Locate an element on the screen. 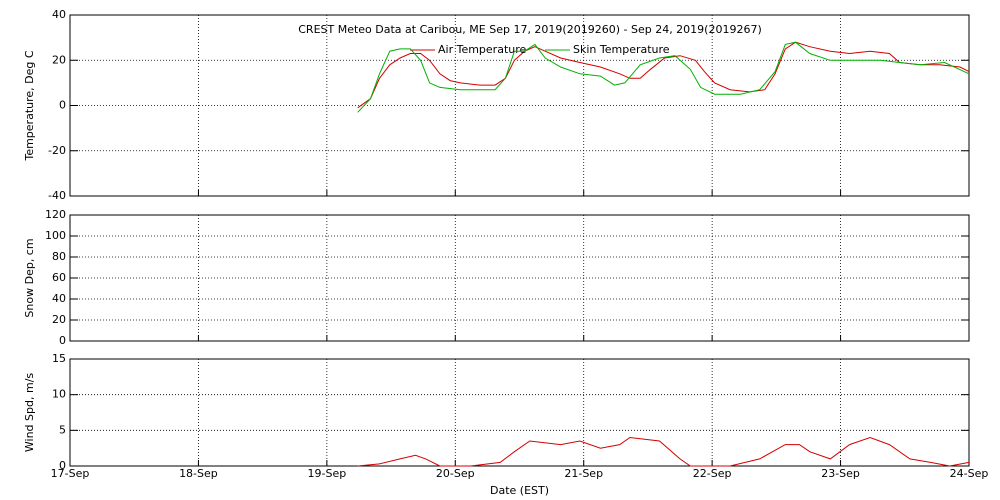 This screenshot has width=1000, height=500. y-tick-label: 100 is located at coordinates (55, 235).